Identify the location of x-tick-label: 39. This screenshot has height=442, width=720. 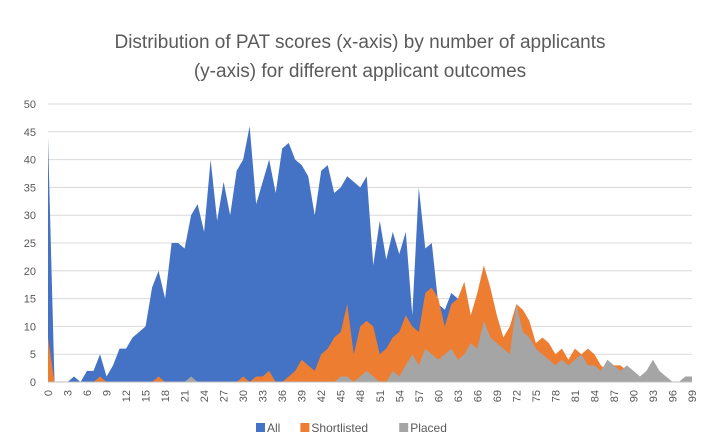
(303, 396).